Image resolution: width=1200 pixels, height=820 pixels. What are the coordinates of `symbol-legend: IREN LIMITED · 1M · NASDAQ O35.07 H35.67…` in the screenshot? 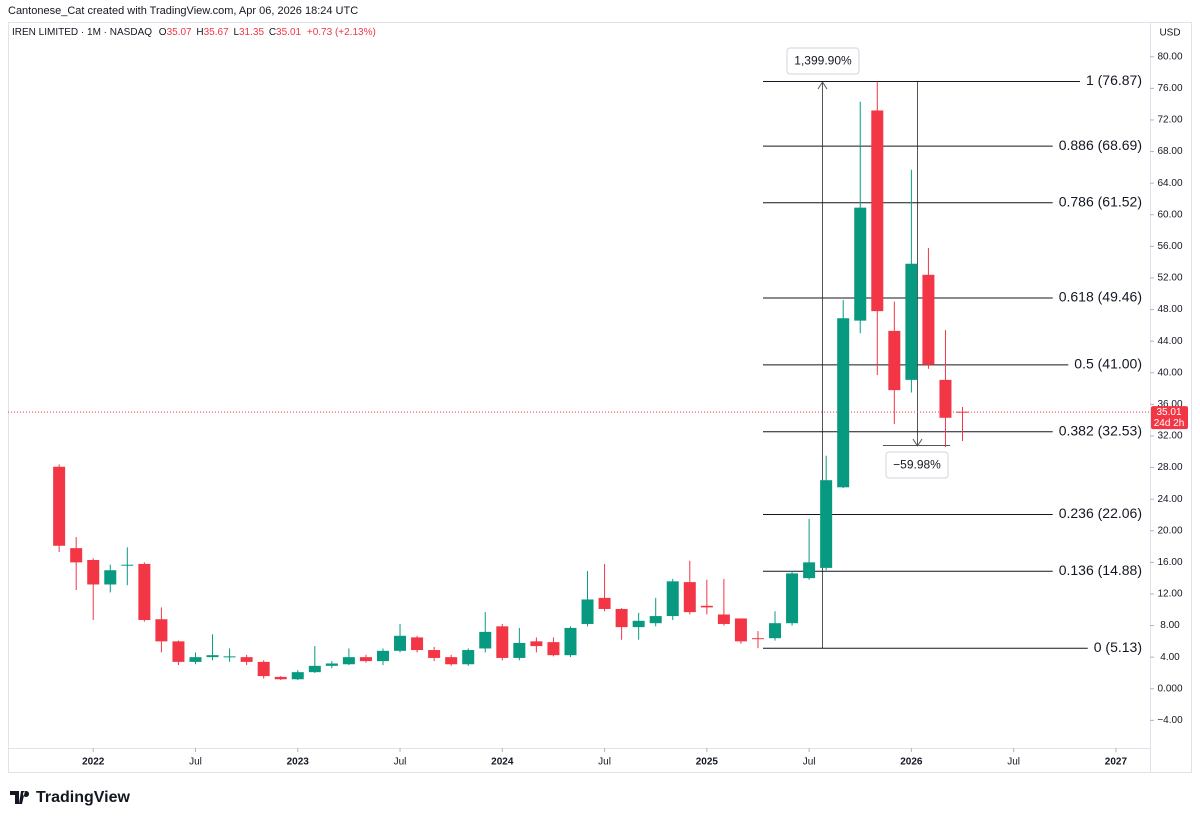 It's located at (194, 32).